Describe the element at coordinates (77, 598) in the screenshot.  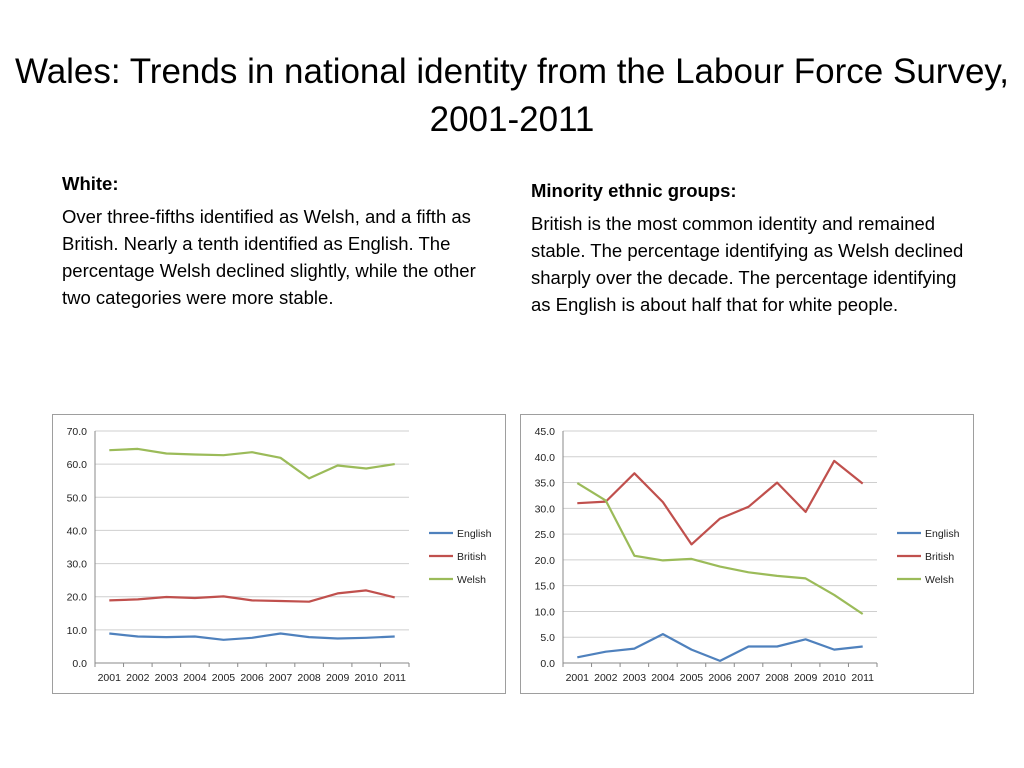
I see `white-chart-y-tick-label: 20.0` at that location.